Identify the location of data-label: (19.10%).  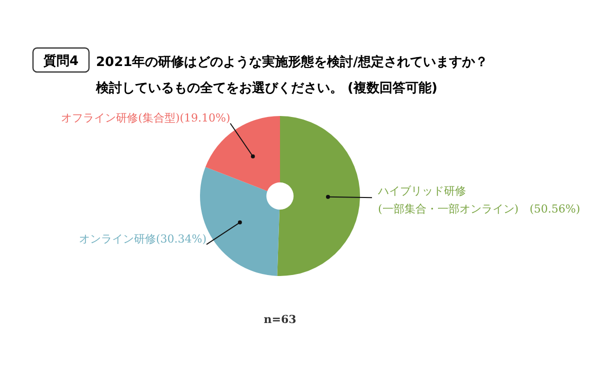
(205, 117).